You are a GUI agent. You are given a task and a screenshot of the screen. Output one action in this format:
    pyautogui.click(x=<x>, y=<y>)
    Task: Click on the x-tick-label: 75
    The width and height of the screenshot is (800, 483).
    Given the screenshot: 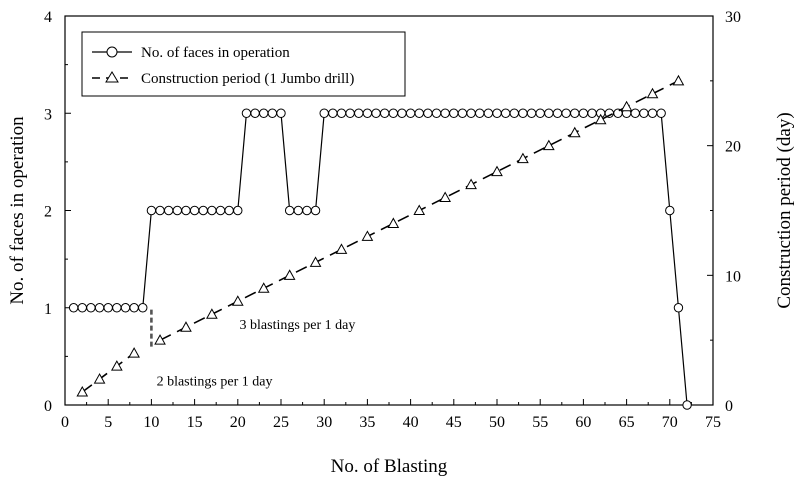 What is the action you would take?
    pyautogui.click(x=713, y=422)
    